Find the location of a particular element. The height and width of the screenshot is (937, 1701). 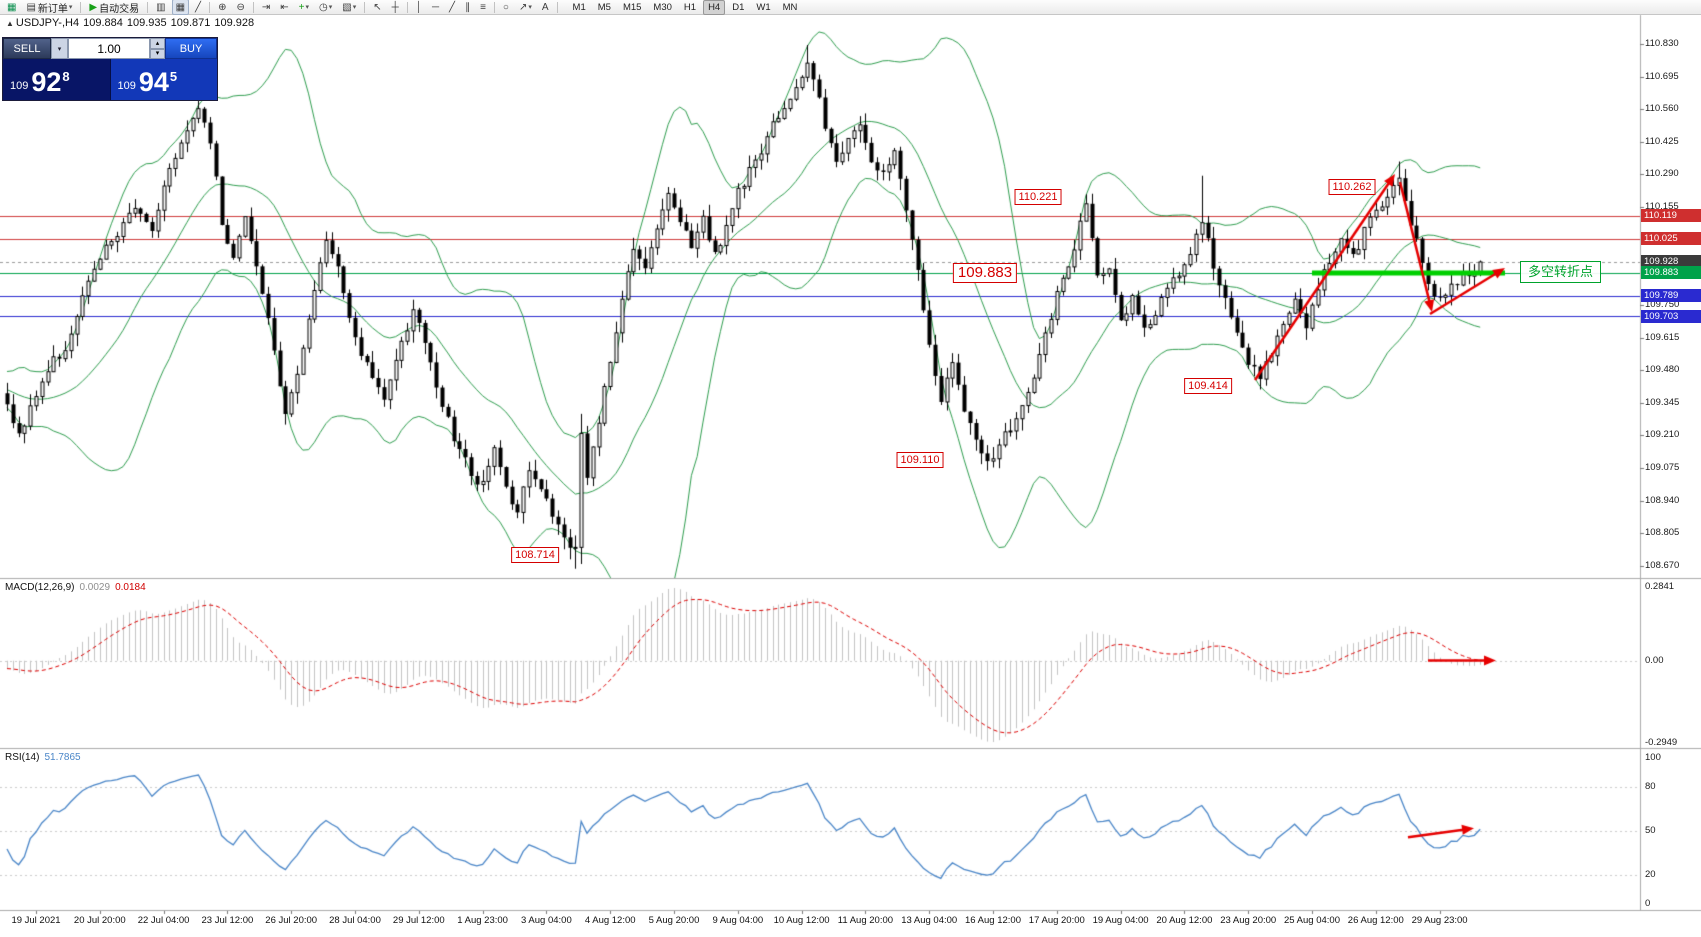

timeframe-m15-button: M15 is located at coordinates (632, 7).